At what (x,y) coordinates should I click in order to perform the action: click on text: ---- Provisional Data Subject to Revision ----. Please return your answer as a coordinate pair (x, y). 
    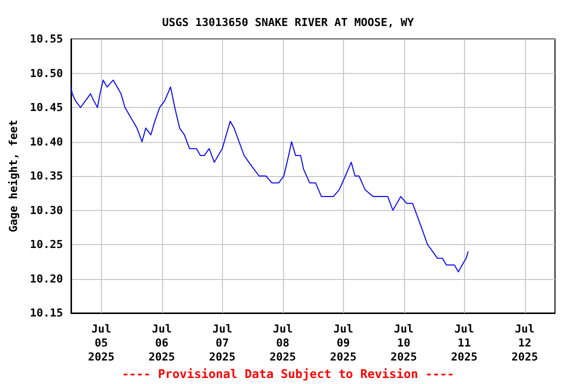
    Looking at the image, I should click on (288, 374).